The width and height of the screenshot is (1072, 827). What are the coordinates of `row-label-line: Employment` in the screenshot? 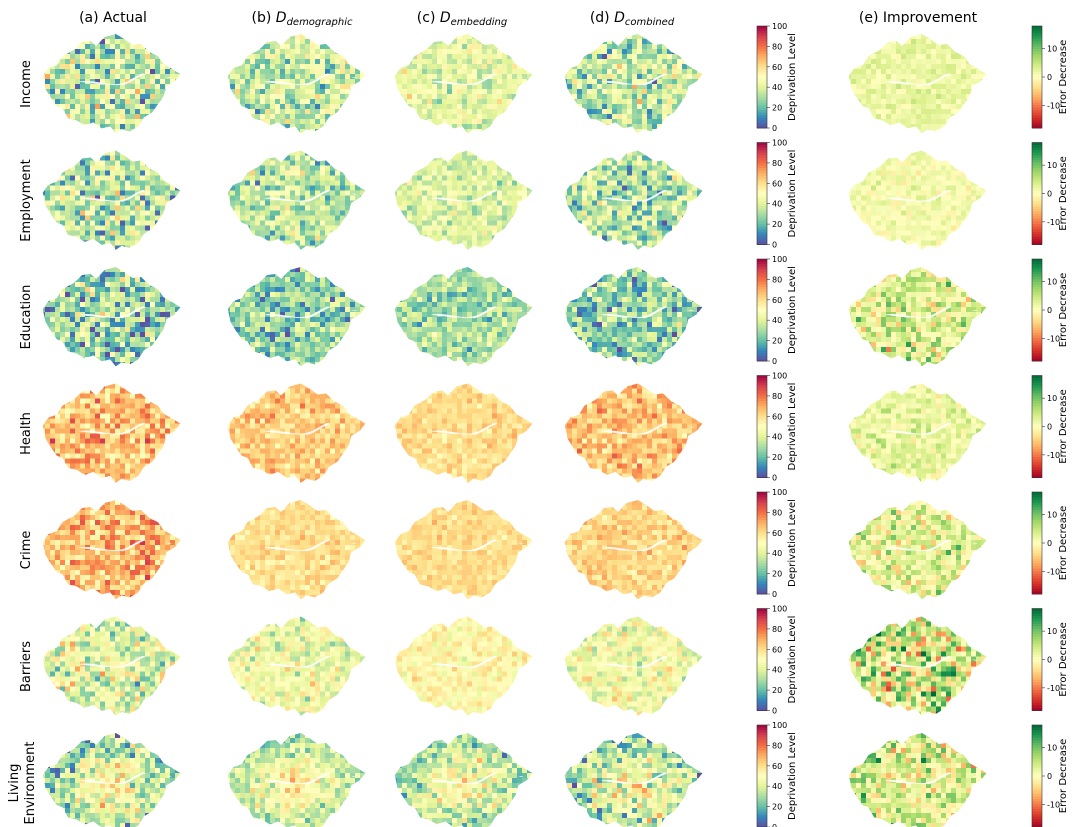 It's located at (26, 200).